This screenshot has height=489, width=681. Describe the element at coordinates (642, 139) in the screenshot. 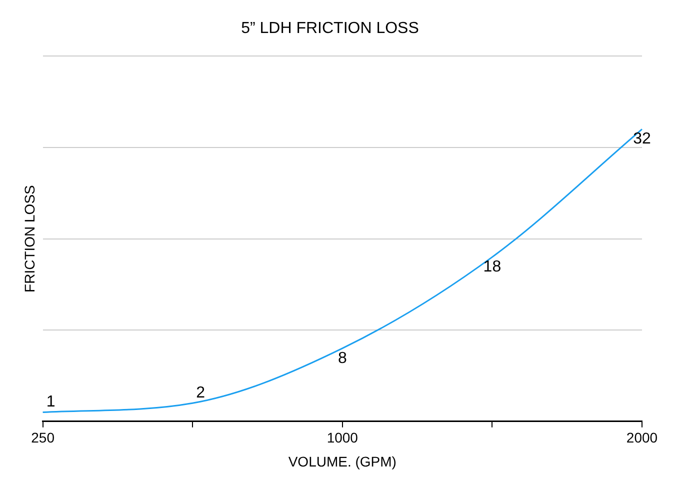

I see `data-label: 32` at that location.